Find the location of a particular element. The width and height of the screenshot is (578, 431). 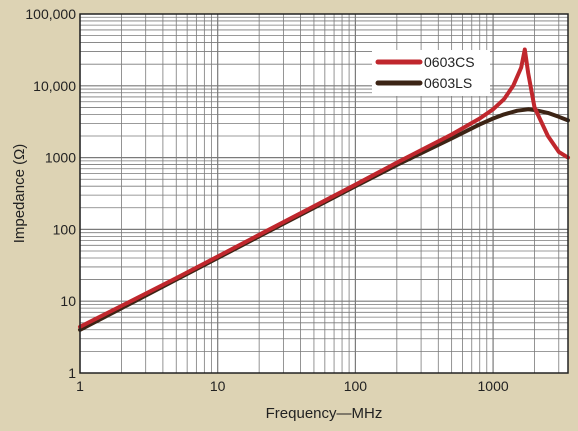

x-axis-ticks: 1 10 100 1000 is located at coordinates (292, 386).